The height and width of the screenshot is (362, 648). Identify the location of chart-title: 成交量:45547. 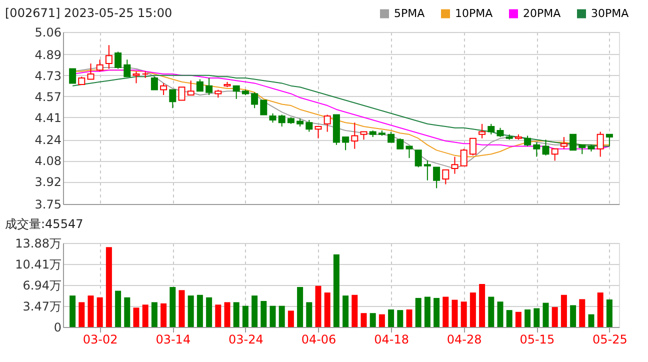
(44, 224).